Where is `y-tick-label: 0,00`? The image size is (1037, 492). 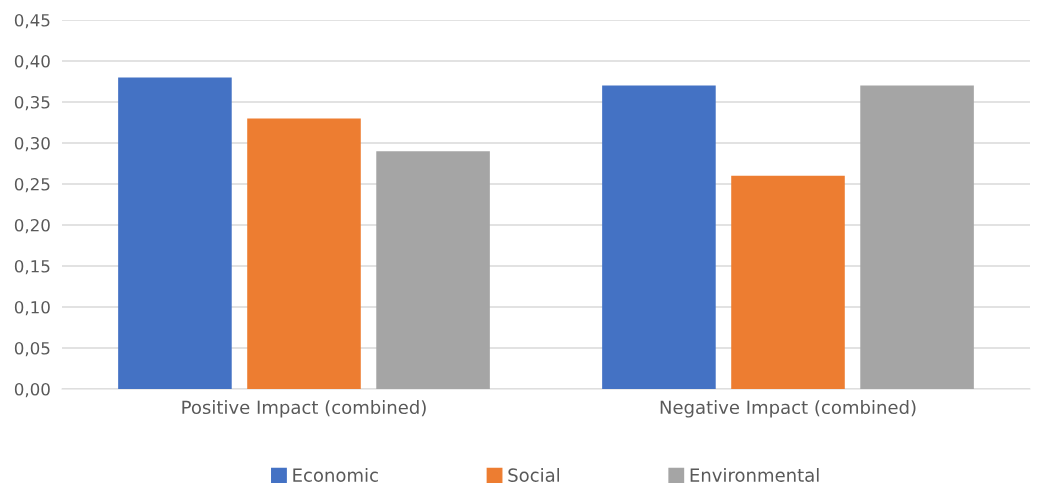 y-tick-label: 0,00 is located at coordinates (32, 390).